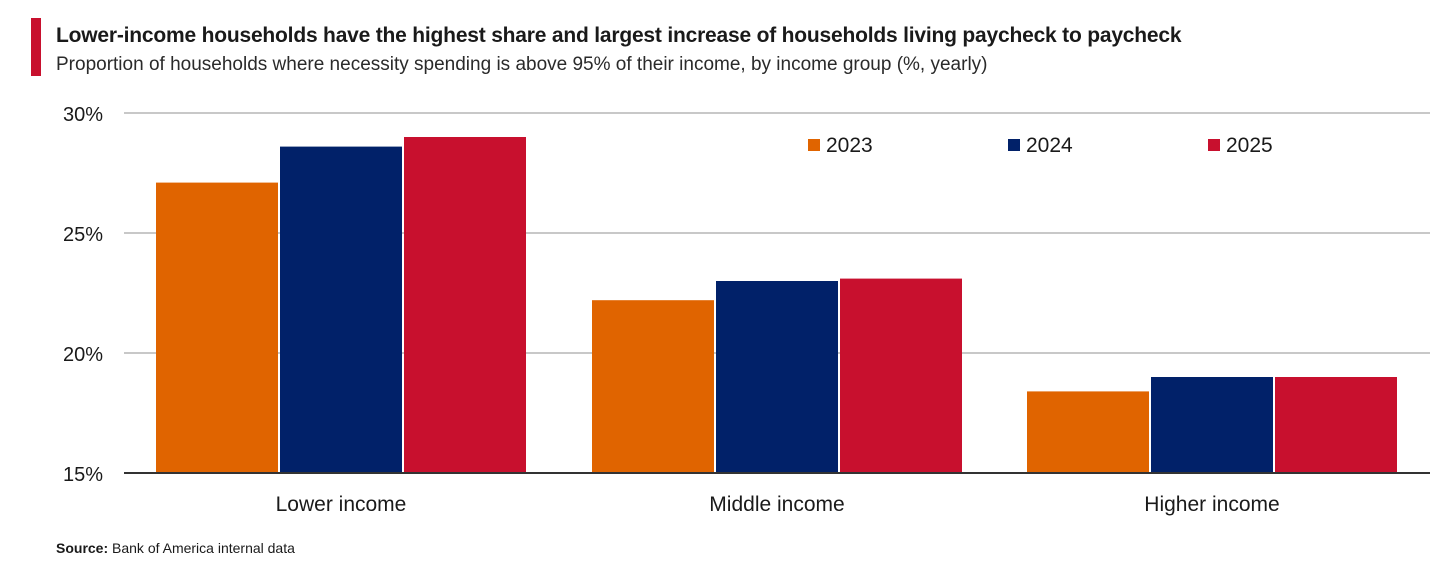 Image resolution: width=1456 pixels, height=566 pixels. Describe the element at coordinates (83, 475) in the screenshot. I see `y-tick-label: 15%` at that location.